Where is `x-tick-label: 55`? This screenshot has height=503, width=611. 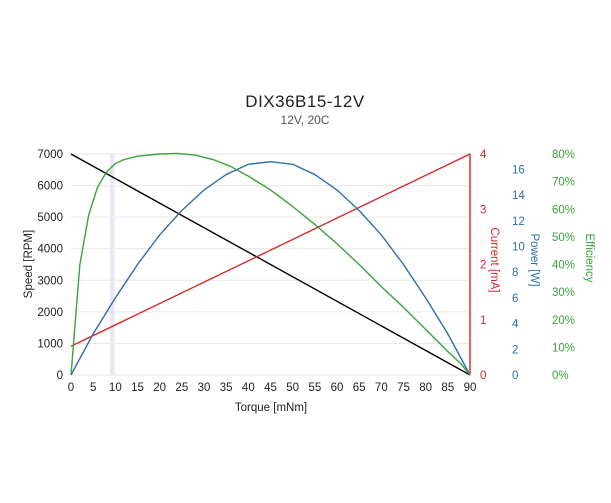 x-tick-label: 55 is located at coordinates (314, 388).